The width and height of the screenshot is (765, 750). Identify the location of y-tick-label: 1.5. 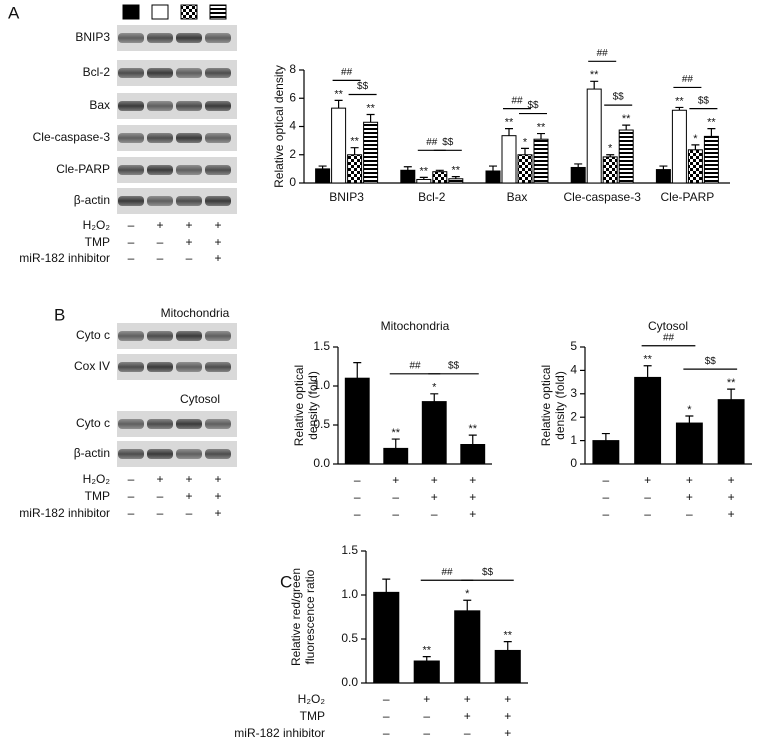
(321, 346).